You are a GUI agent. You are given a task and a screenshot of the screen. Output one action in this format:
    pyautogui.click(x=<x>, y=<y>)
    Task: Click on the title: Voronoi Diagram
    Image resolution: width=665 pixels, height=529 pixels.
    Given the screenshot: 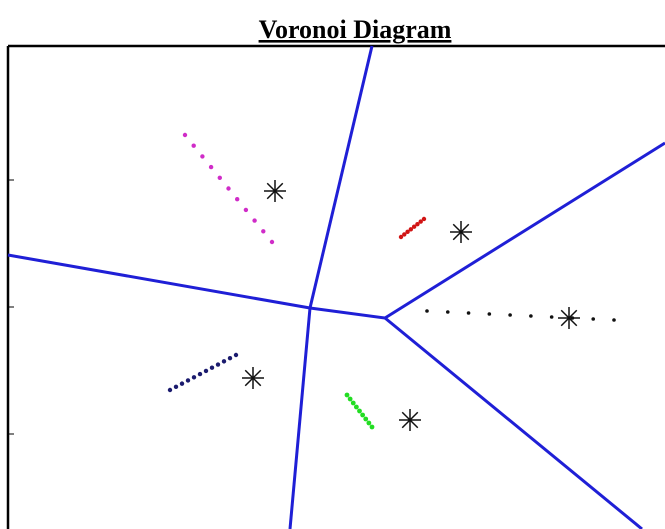 What is the action you would take?
    pyautogui.click(x=355, y=29)
    